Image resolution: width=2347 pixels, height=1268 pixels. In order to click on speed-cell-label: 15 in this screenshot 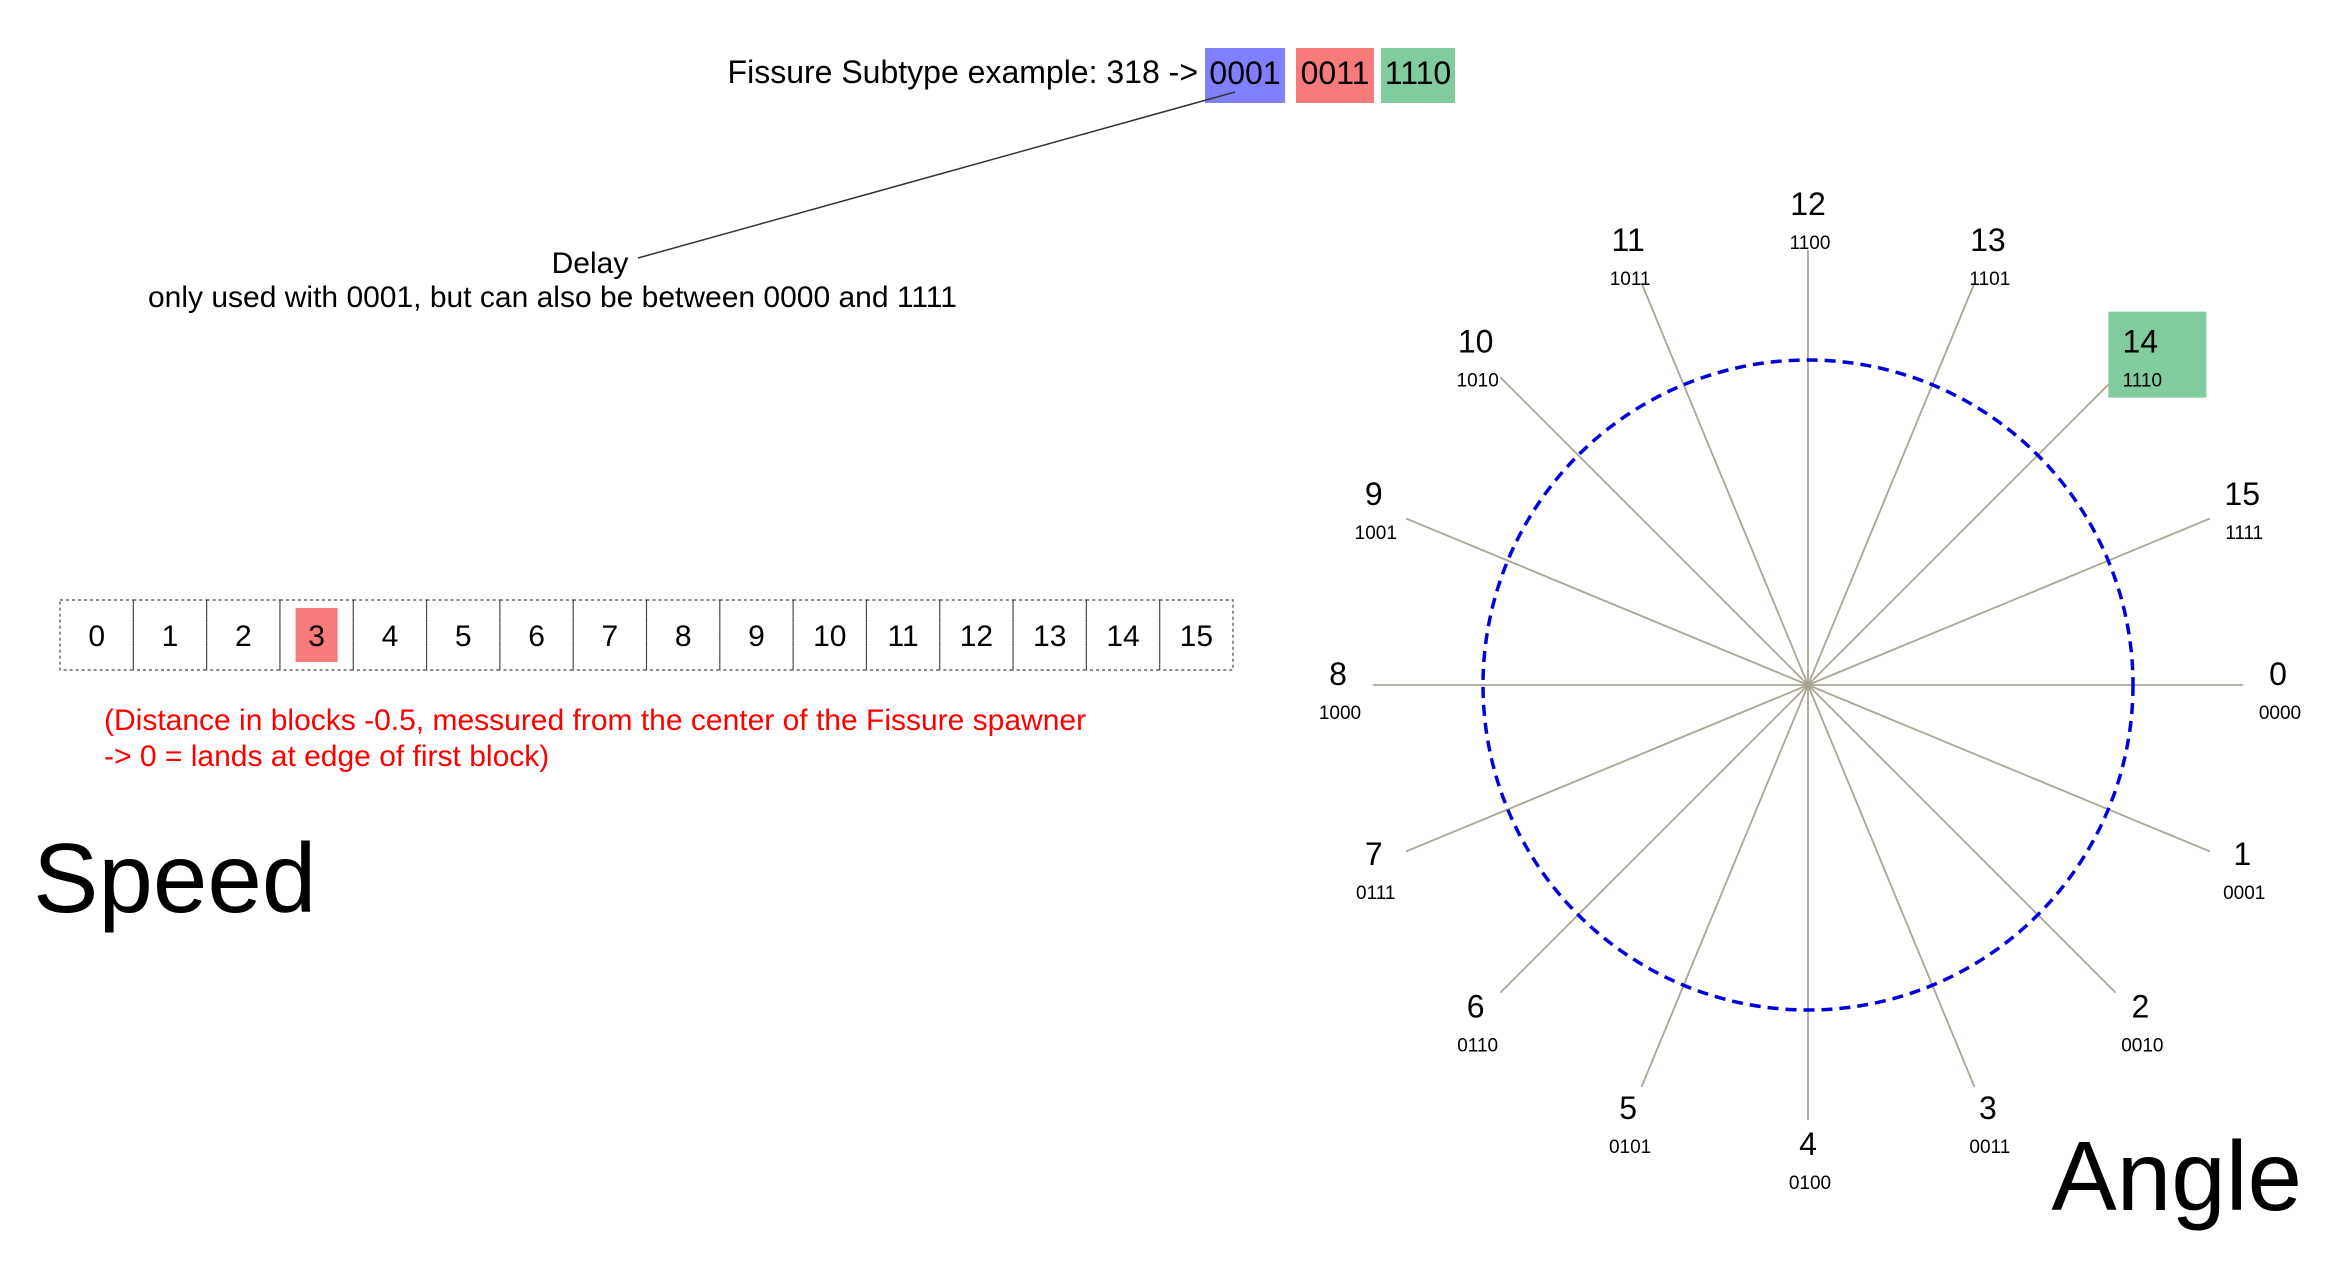, I will do `click(1196, 636)`.